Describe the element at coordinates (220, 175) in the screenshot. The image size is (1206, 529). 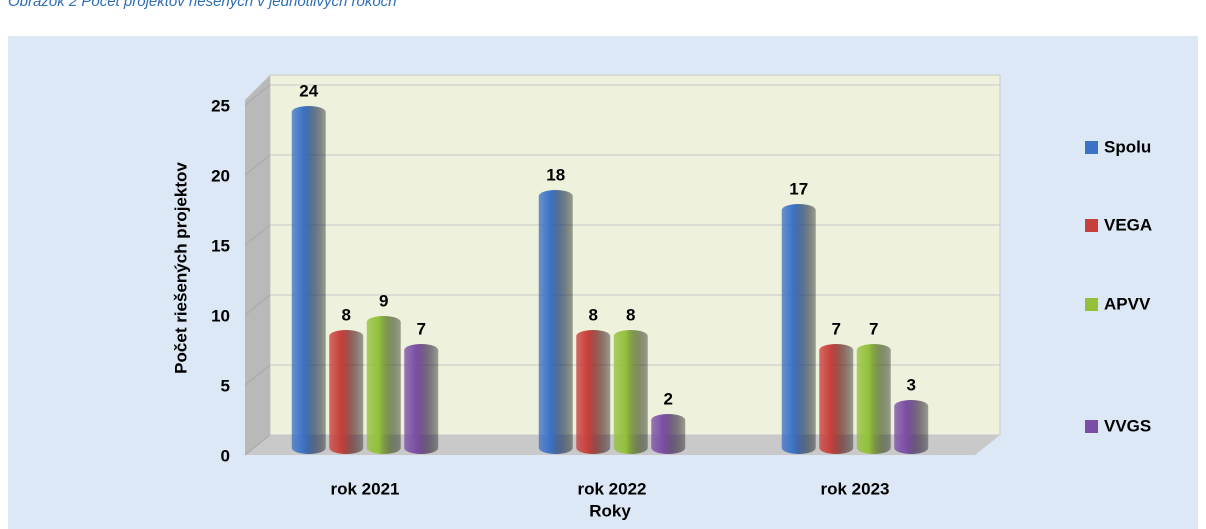
I see `y-tick-label: 20` at that location.